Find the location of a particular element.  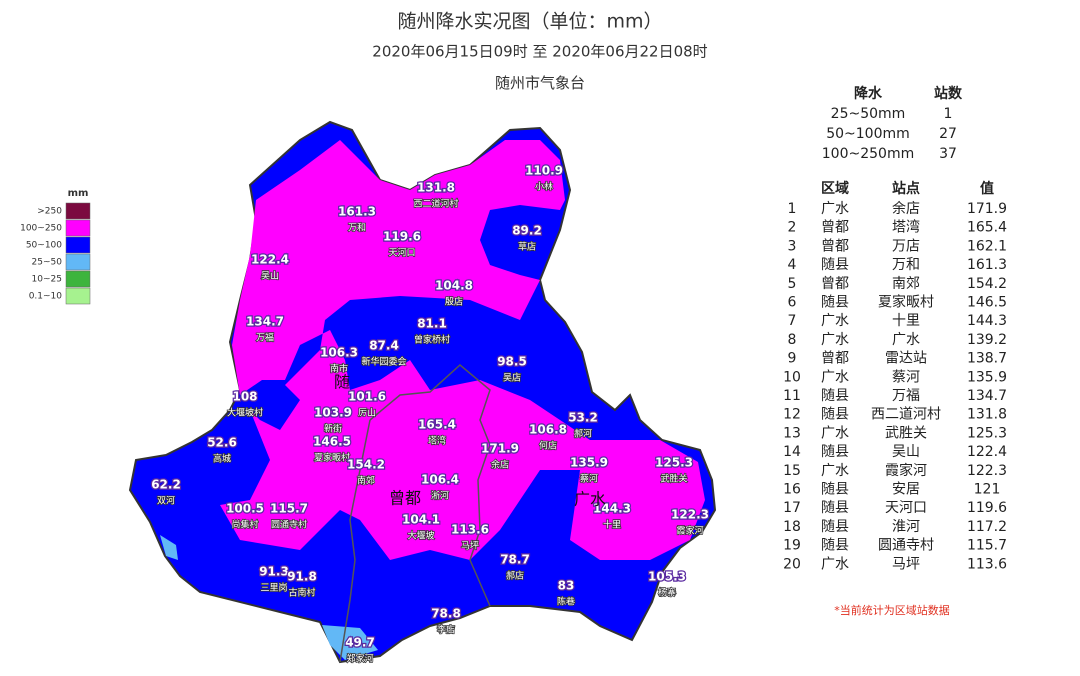

station-name: 南郊 is located at coordinates (366, 481).